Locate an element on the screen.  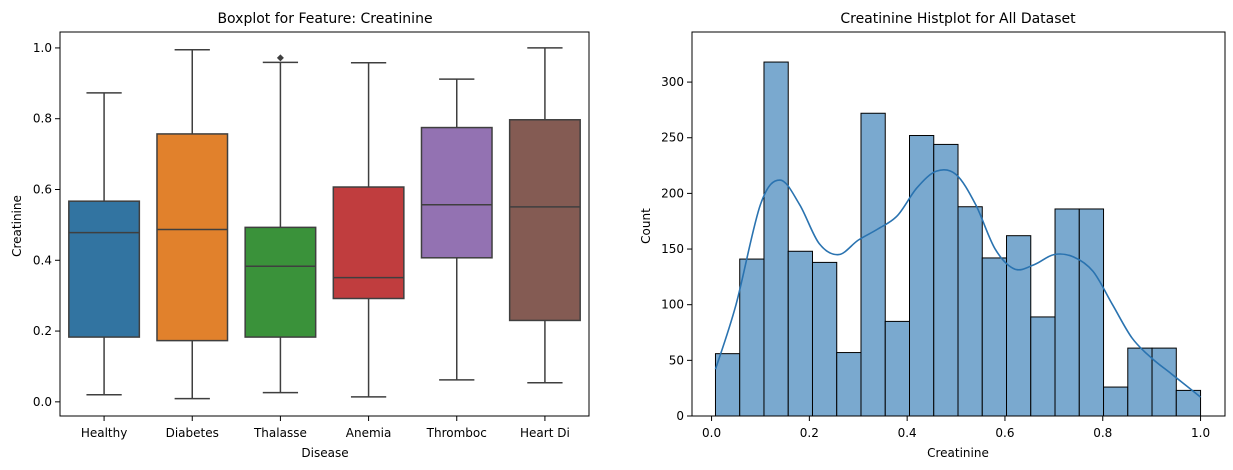
x-tick-label: 0.8 is located at coordinates (1102, 433).